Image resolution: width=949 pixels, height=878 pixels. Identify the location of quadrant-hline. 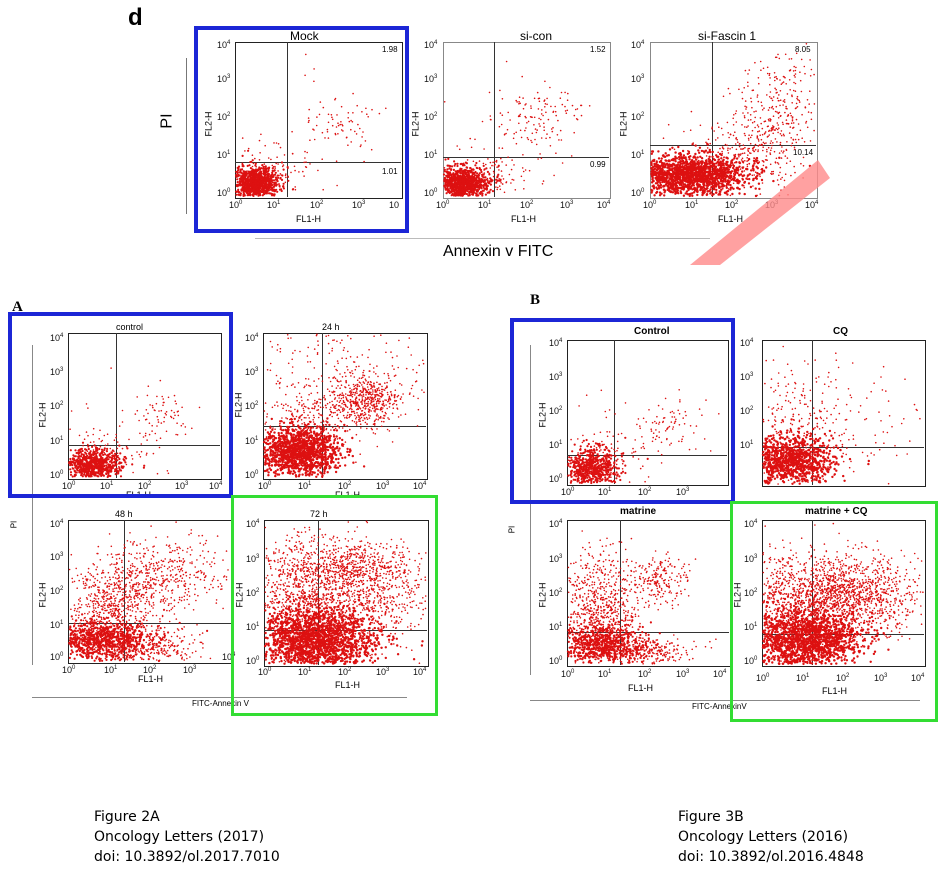
(149, 623).